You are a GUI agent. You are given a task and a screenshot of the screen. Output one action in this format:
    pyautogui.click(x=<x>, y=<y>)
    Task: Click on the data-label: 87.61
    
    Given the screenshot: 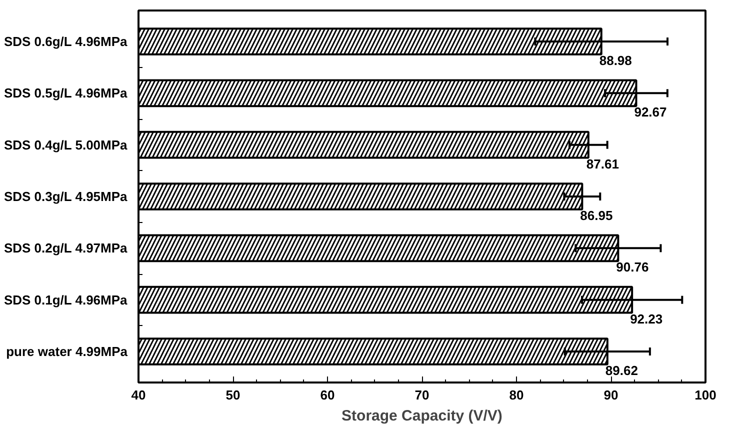 What is the action you would take?
    pyautogui.click(x=602, y=164)
    